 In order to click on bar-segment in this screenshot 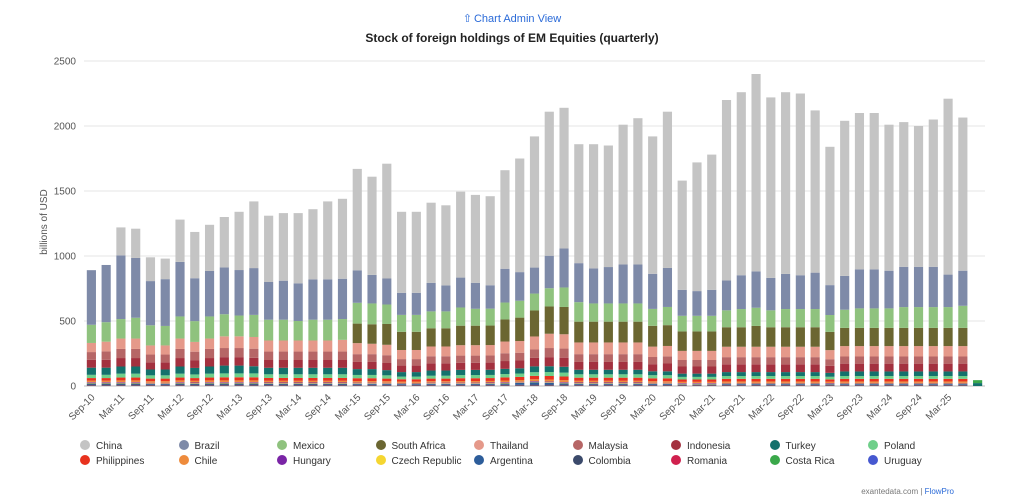, I will do `click(978, 384)`.